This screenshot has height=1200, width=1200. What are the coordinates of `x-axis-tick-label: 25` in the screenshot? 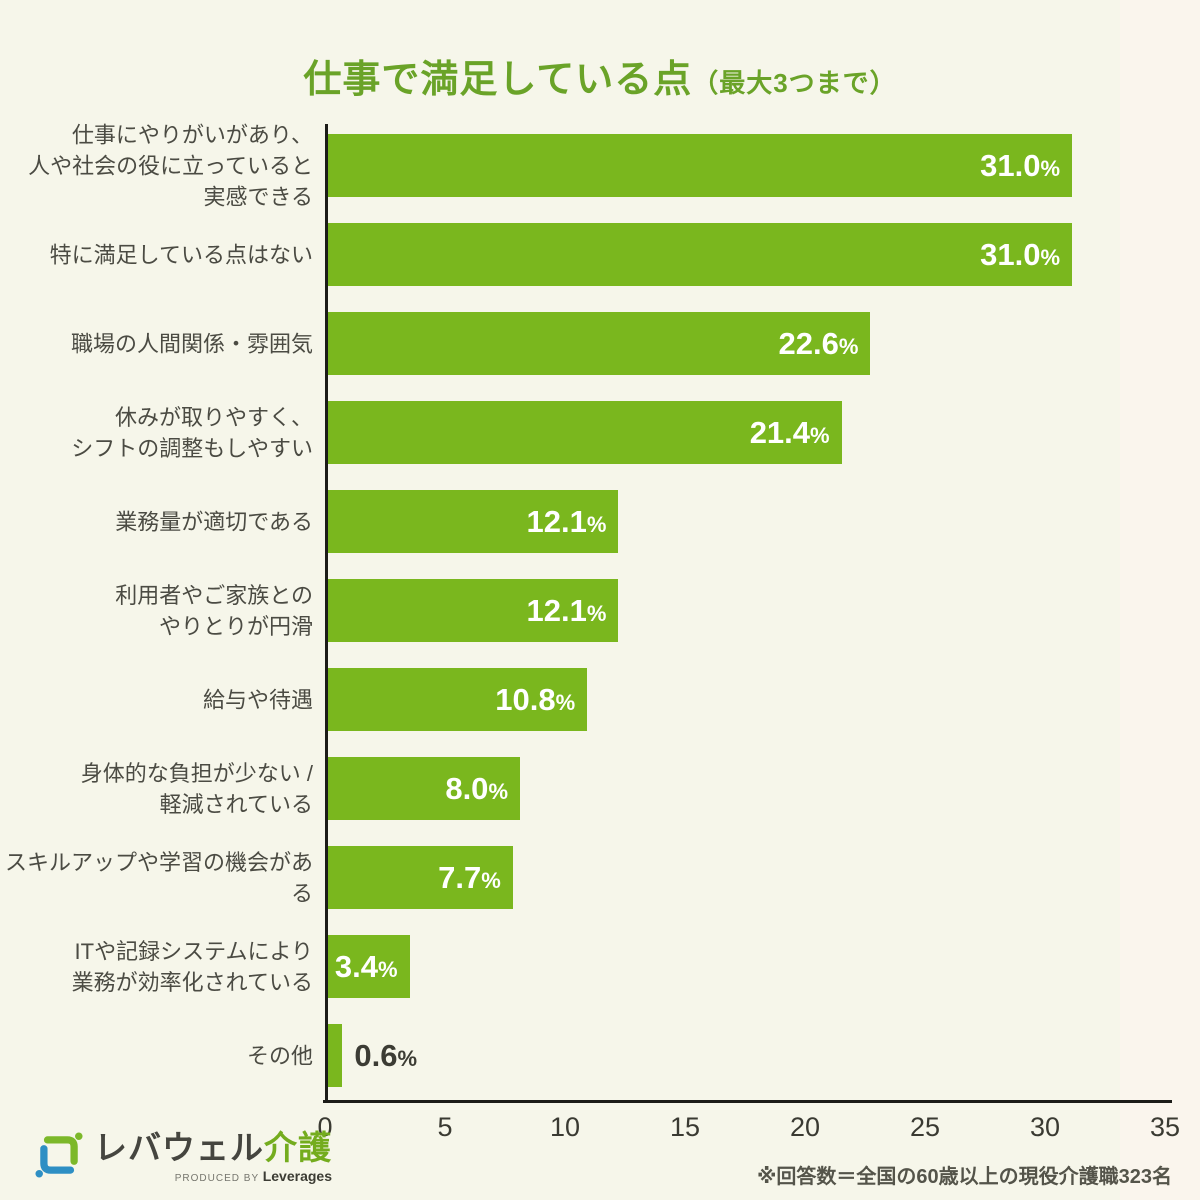 It's located at (925, 1127).